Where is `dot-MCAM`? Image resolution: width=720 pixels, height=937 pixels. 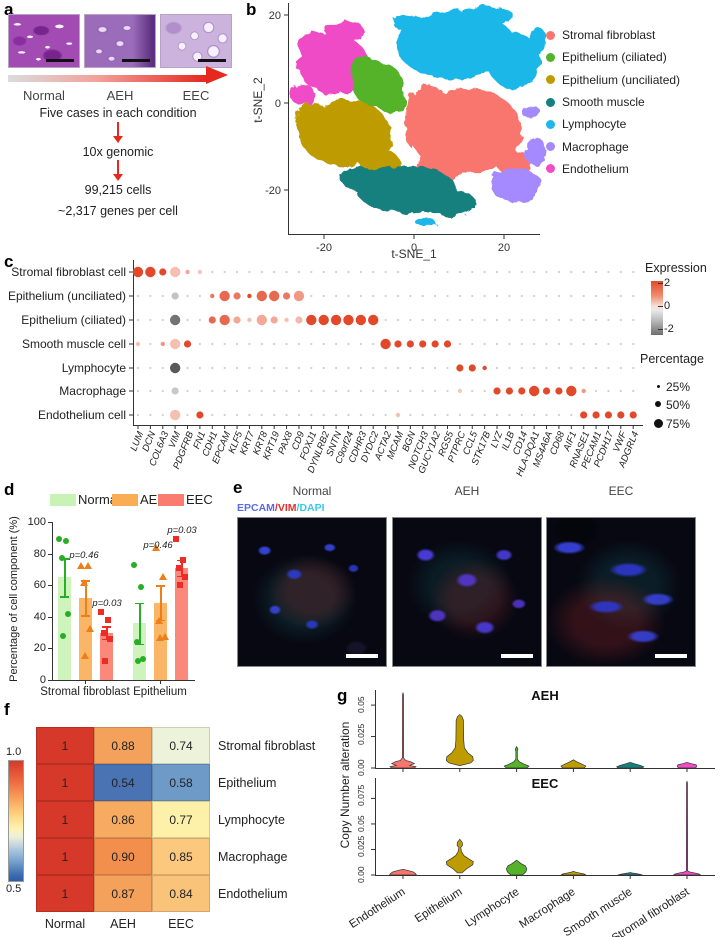 dot-MCAM is located at coordinates (398, 415).